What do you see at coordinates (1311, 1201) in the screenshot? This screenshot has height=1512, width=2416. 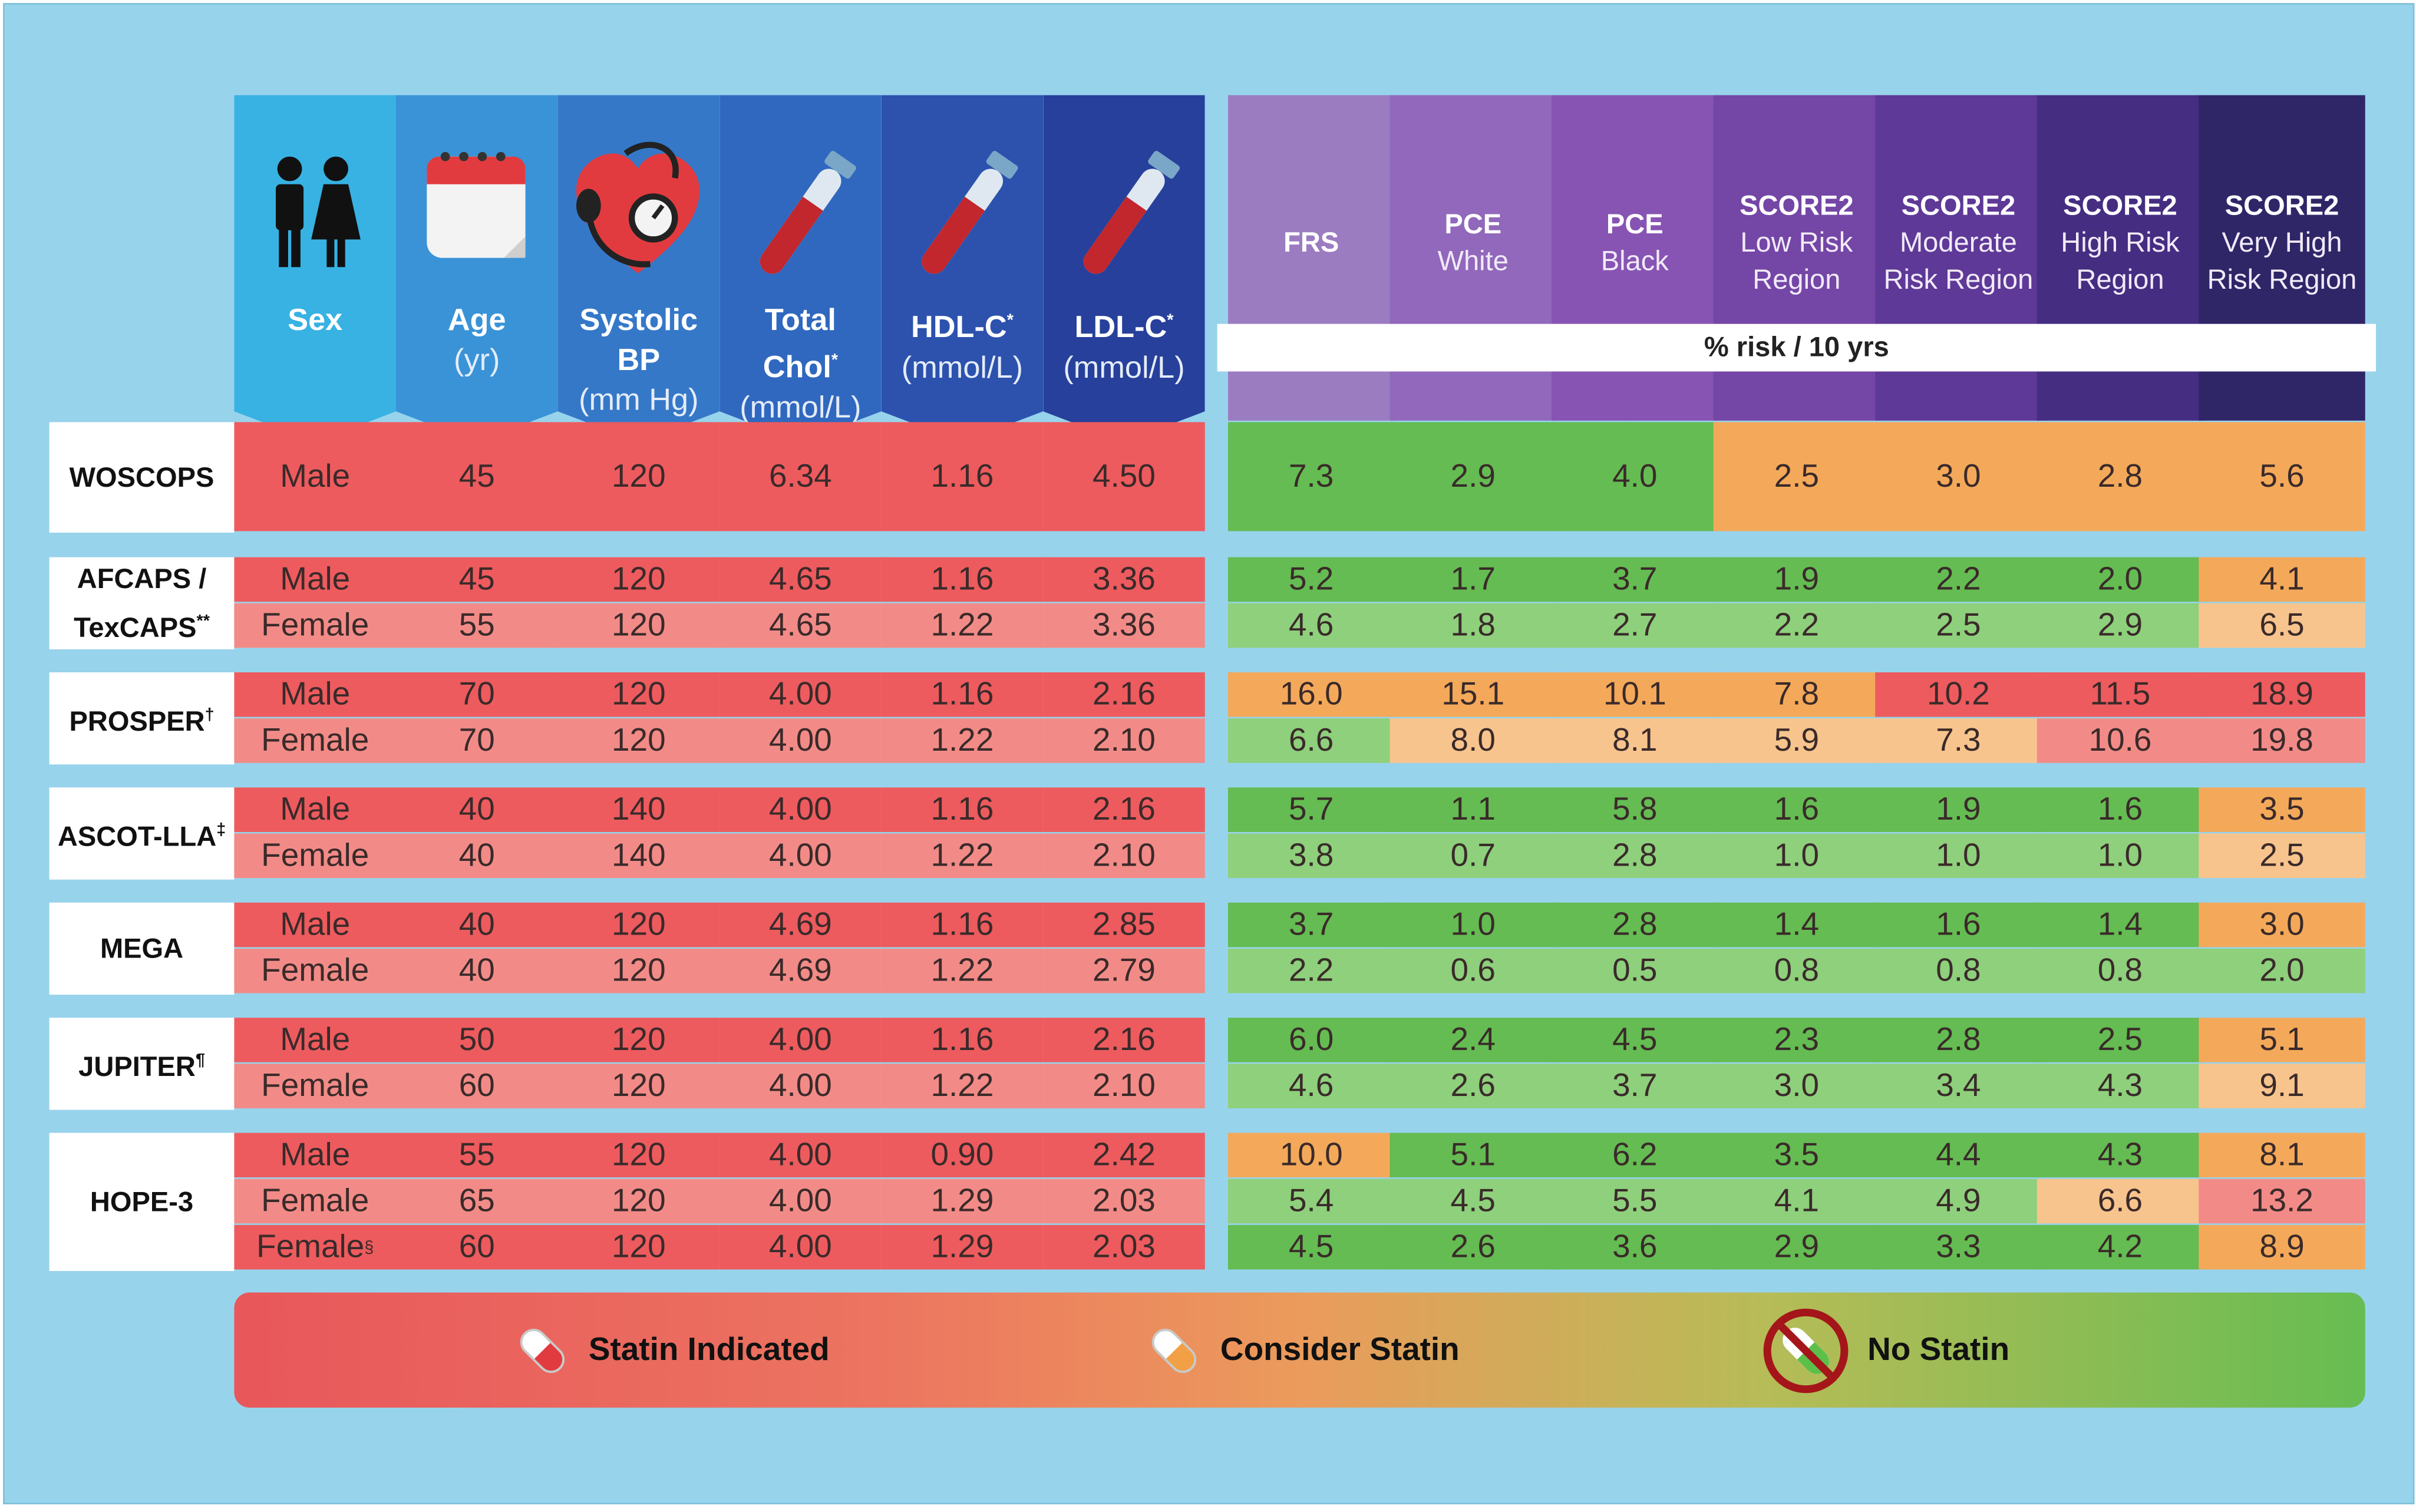 I see `risk-cell: 5.4` at bounding box center [1311, 1201].